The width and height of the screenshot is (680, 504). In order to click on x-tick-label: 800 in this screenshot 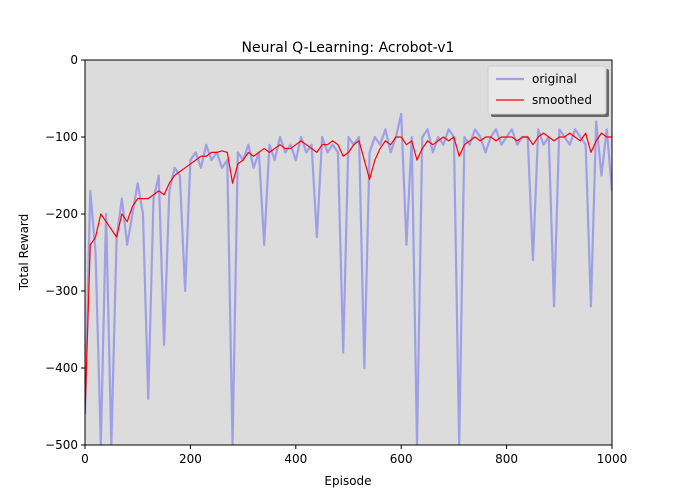, I will do `click(506, 459)`.